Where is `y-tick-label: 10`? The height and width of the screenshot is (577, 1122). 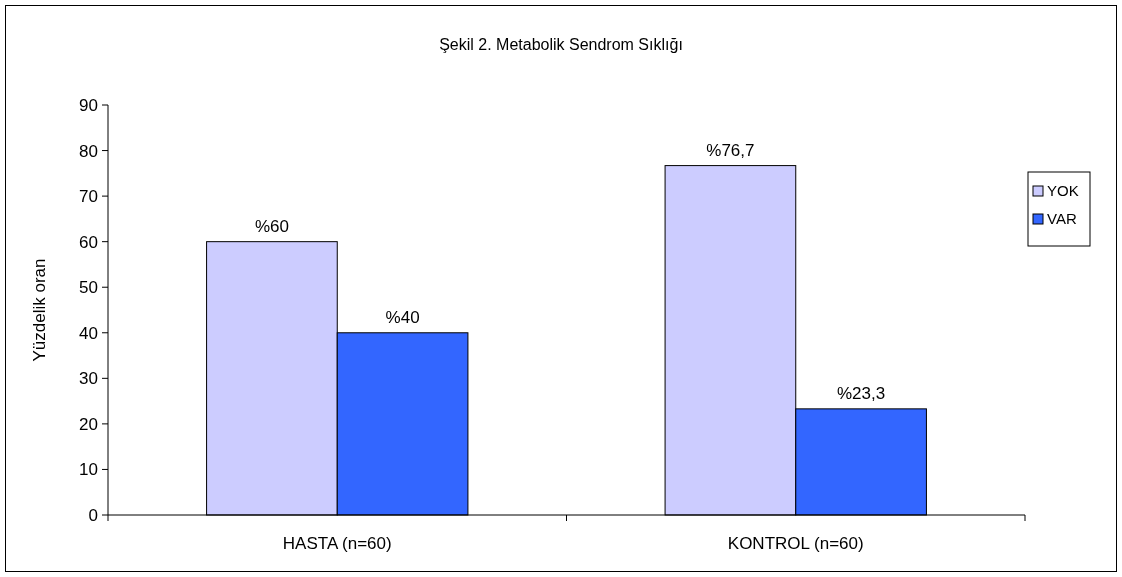 y-tick-label: 10 is located at coordinates (88, 470).